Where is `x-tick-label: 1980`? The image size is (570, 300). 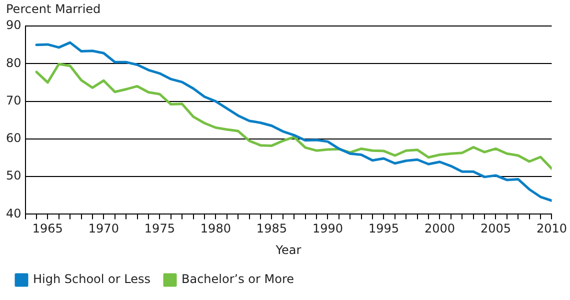
x-tick-label: 1980 is located at coordinates (215, 229).